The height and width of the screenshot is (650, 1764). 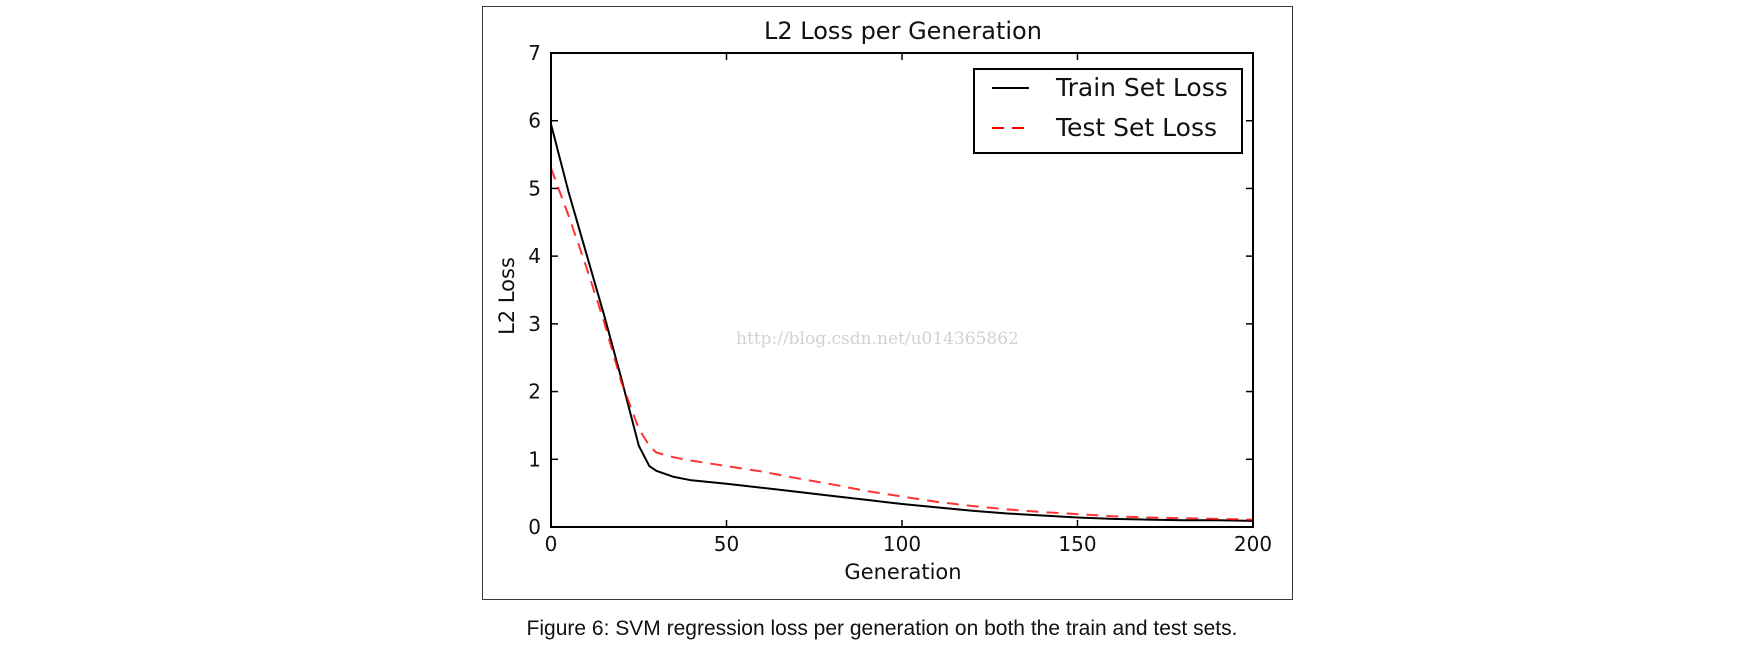 What do you see at coordinates (534, 527) in the screenshot?
I see `y-tick-label: 0` at bounding box center [534, 527].